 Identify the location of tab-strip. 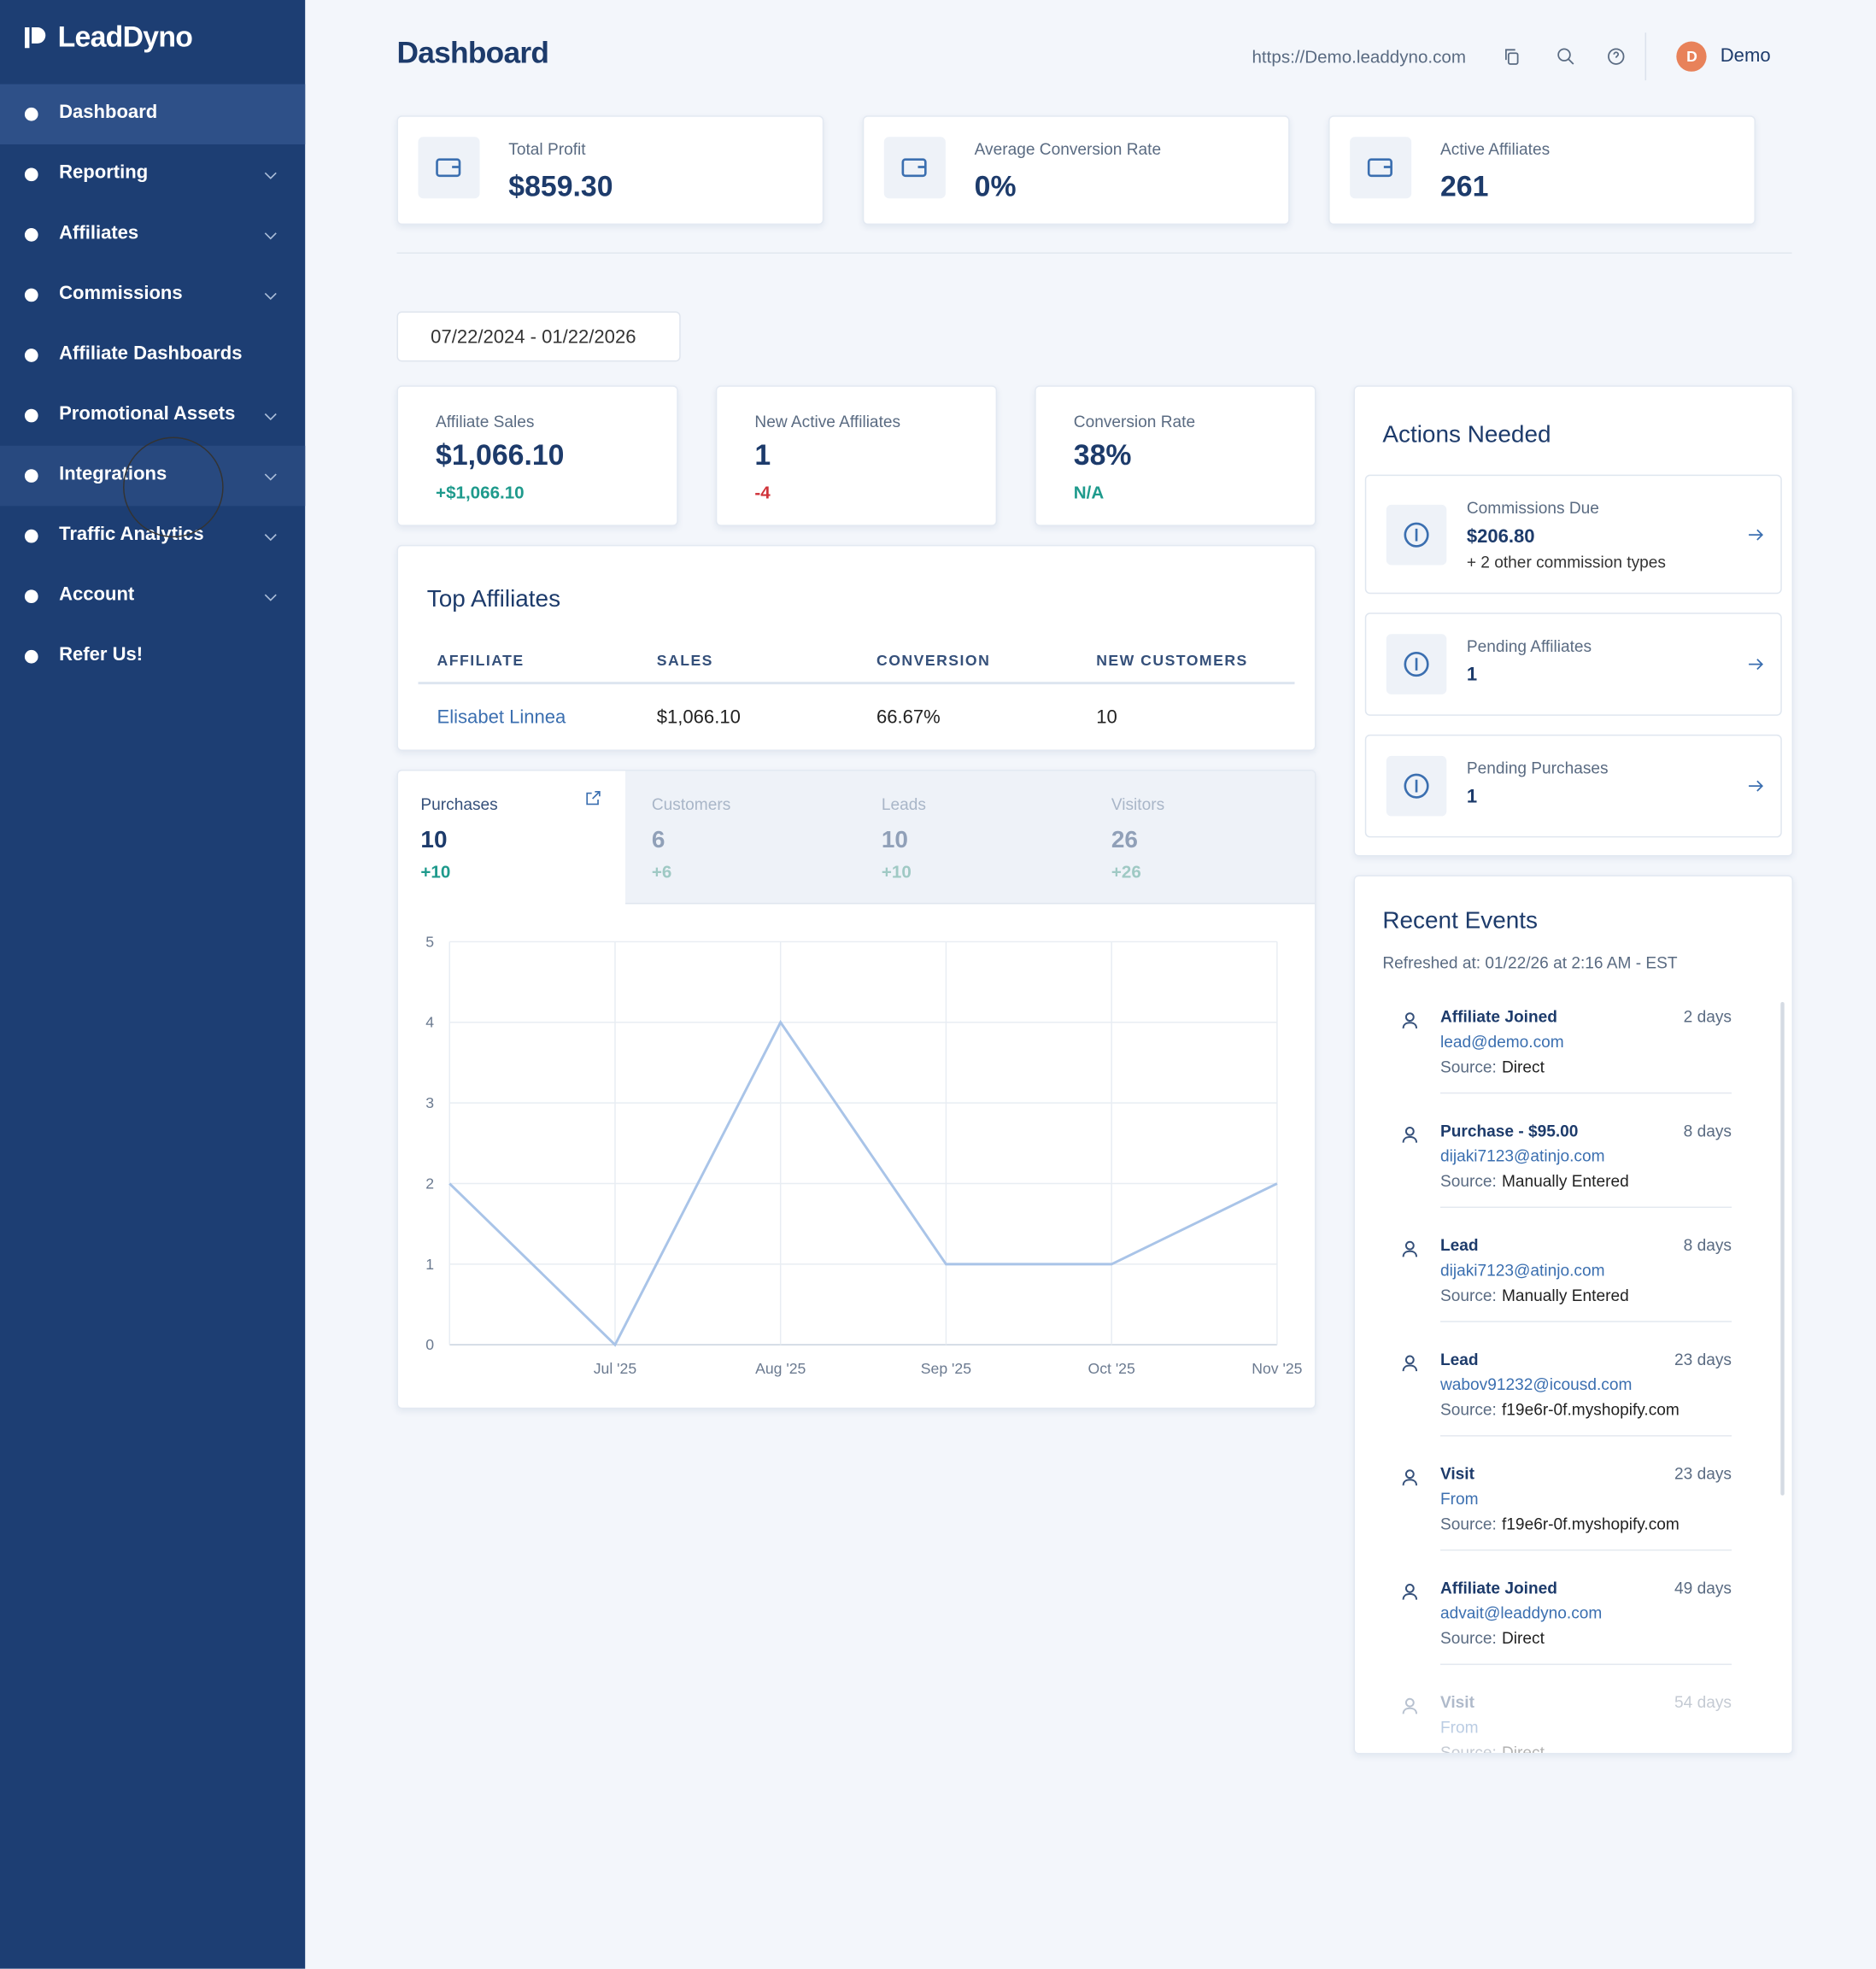
(970, 838).